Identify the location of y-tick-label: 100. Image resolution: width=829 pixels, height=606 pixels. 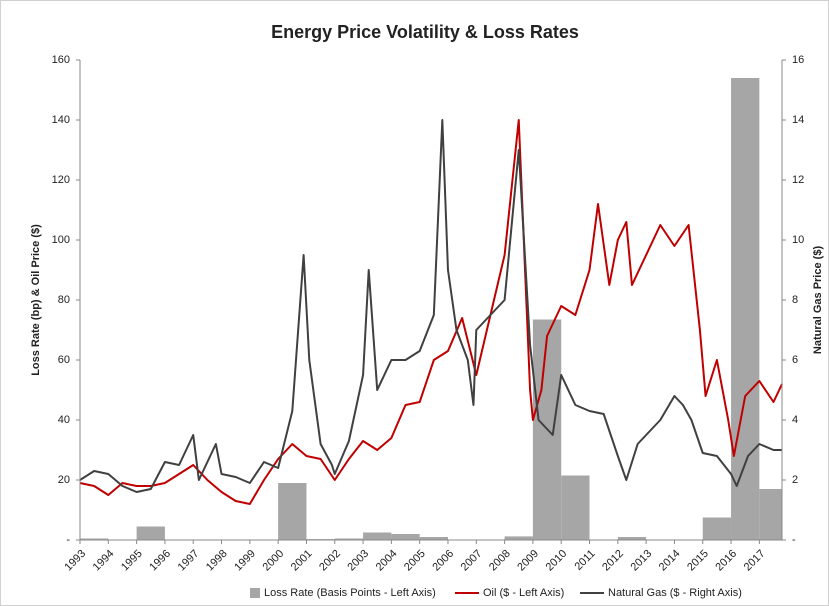
(61, 240).